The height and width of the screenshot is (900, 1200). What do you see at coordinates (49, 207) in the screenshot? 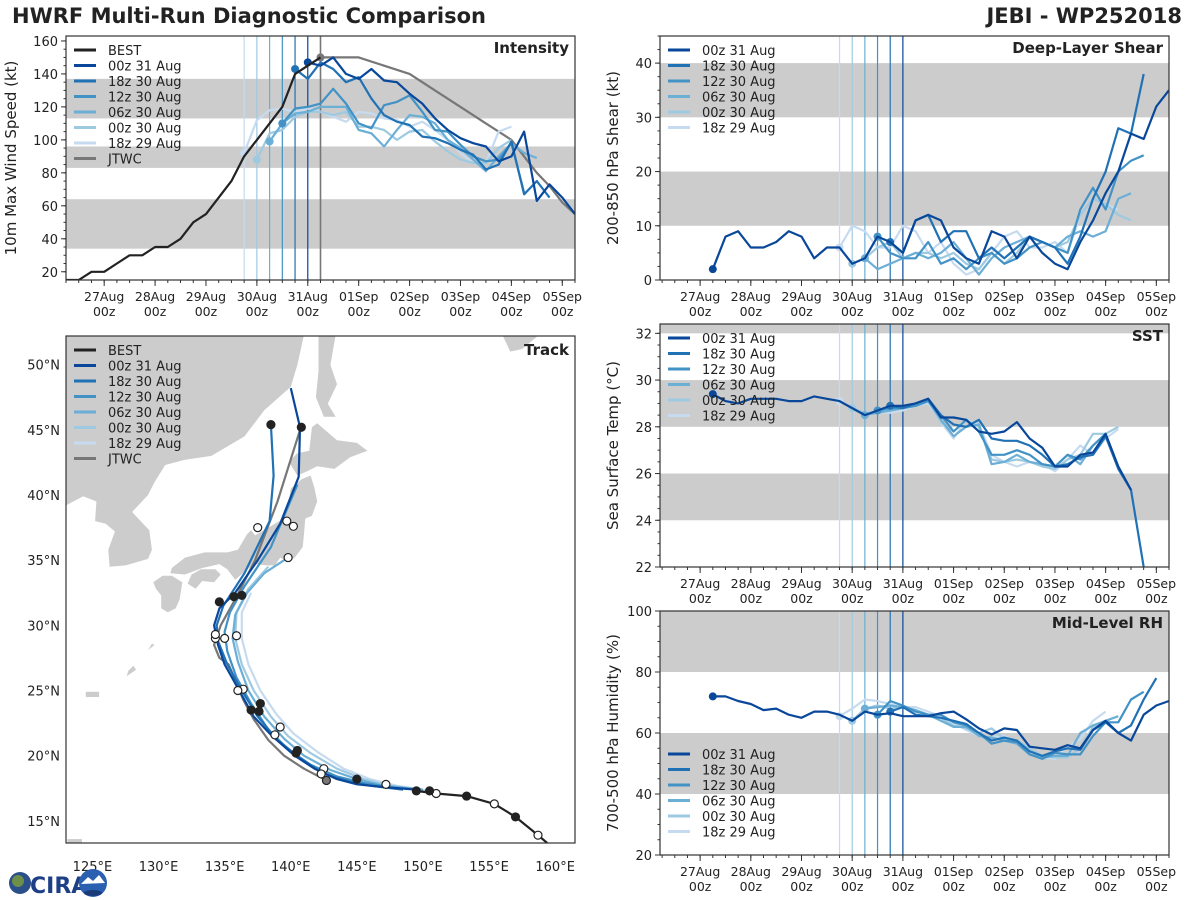
I see `y-tick-label: 60` at bounding box center [49, 207].